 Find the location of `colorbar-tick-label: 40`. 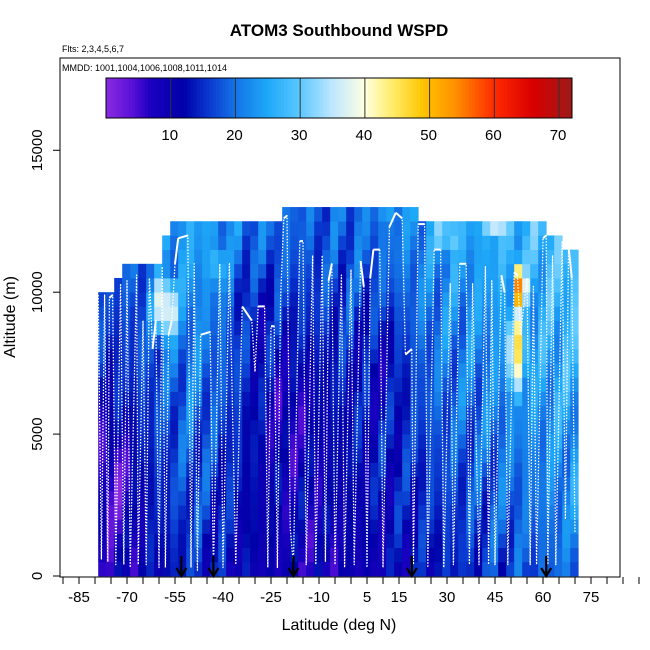

colorbar-tick-label: 40 is located at coordinates (364, 135).